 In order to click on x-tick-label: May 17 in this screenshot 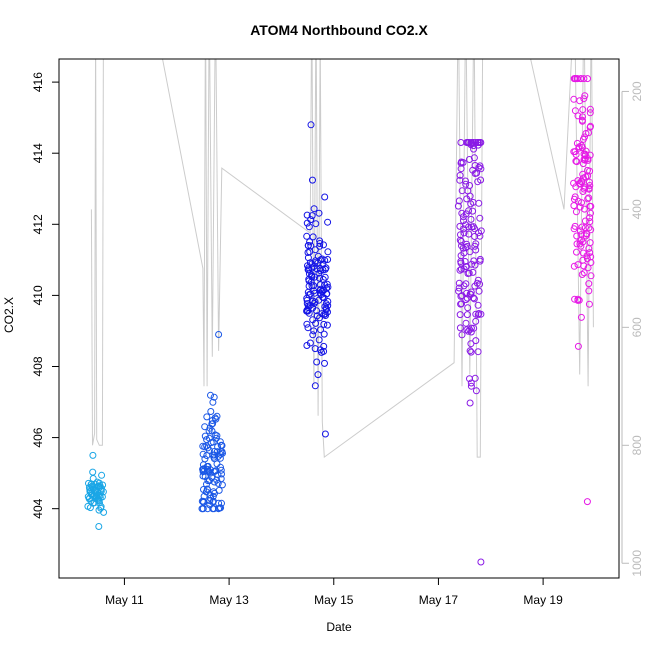, I will do `click(439, 600)`.